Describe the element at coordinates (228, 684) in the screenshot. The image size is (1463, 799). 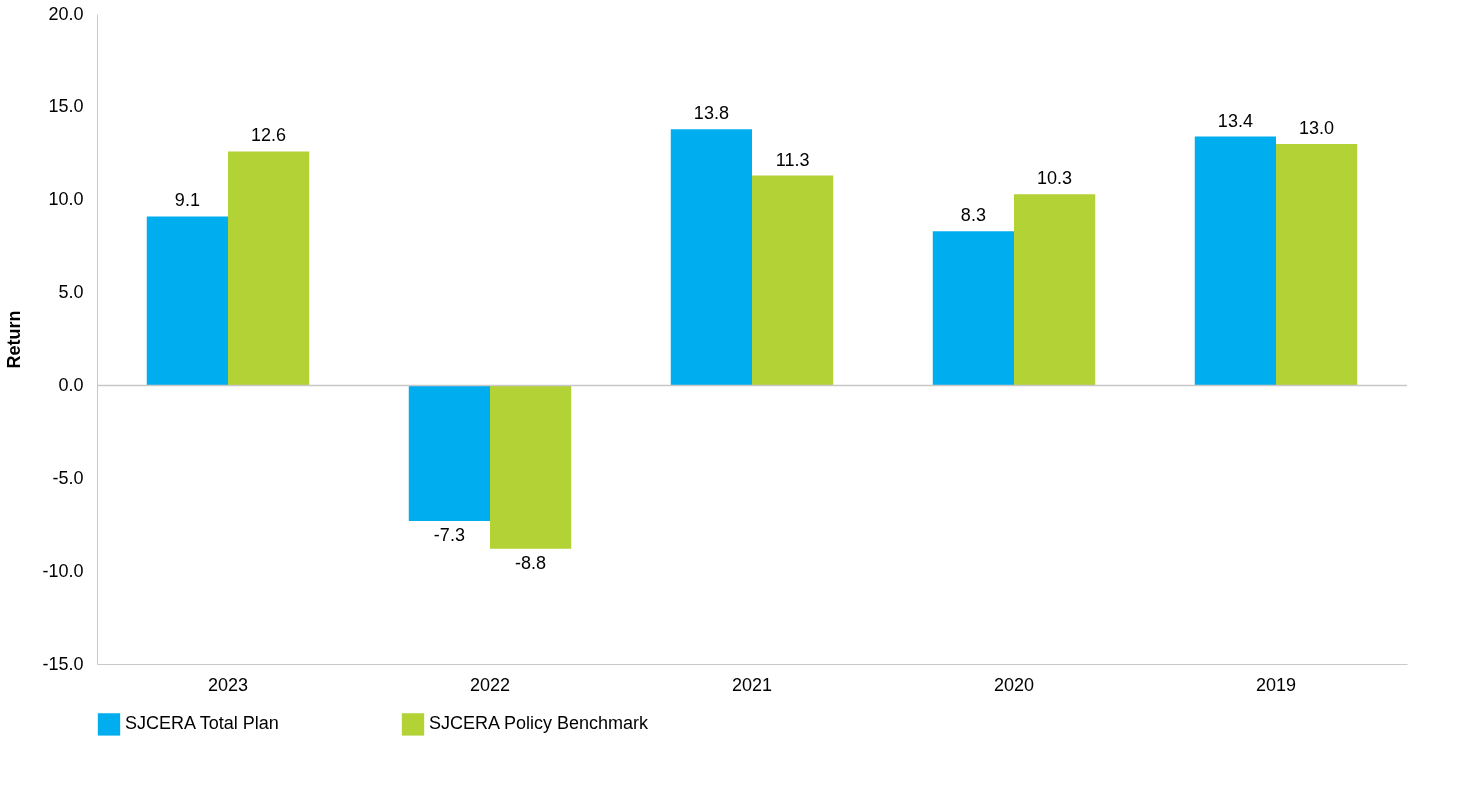
I see `x-tick-label: 2023` at that location.